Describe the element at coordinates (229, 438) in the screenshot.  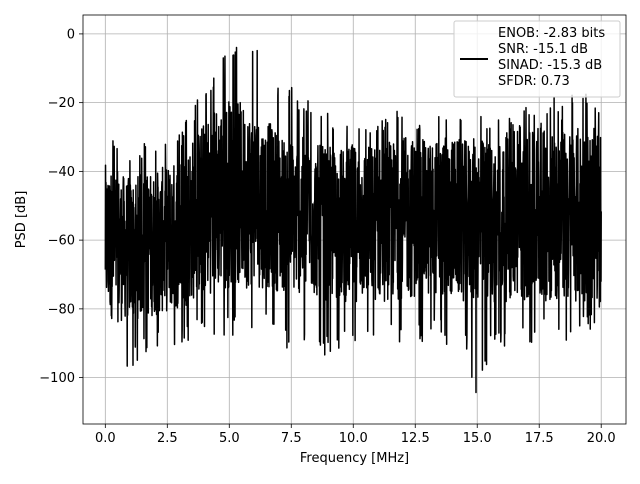
I see `x-tick-label: 5.0` at that location.